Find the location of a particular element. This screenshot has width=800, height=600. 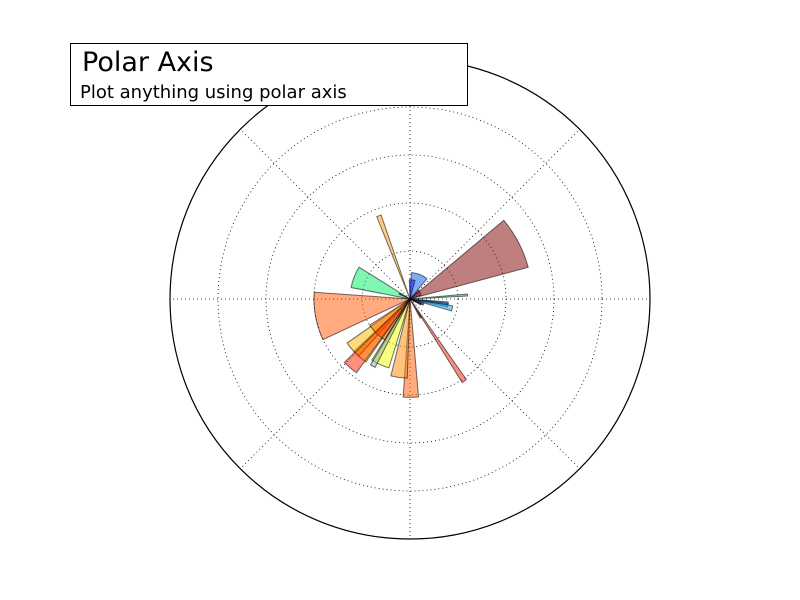

polar-bars is located at coordinates (421, 306).